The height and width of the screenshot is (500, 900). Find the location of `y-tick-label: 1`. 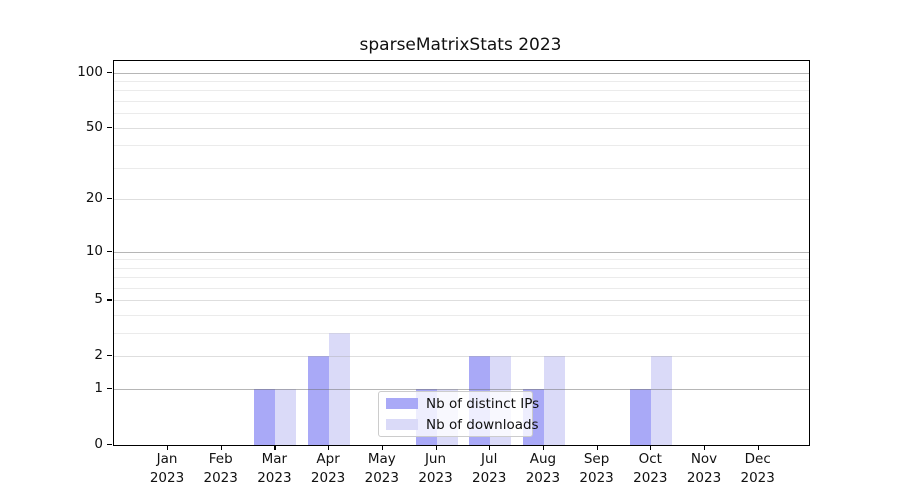

y-tick-label: 1 is located at coordinates (98, 388).